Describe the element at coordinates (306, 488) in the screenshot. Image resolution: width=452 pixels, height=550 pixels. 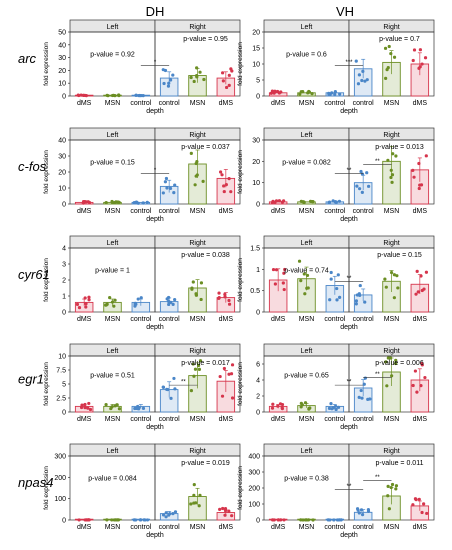
I see `facet-frame-left` at that location.